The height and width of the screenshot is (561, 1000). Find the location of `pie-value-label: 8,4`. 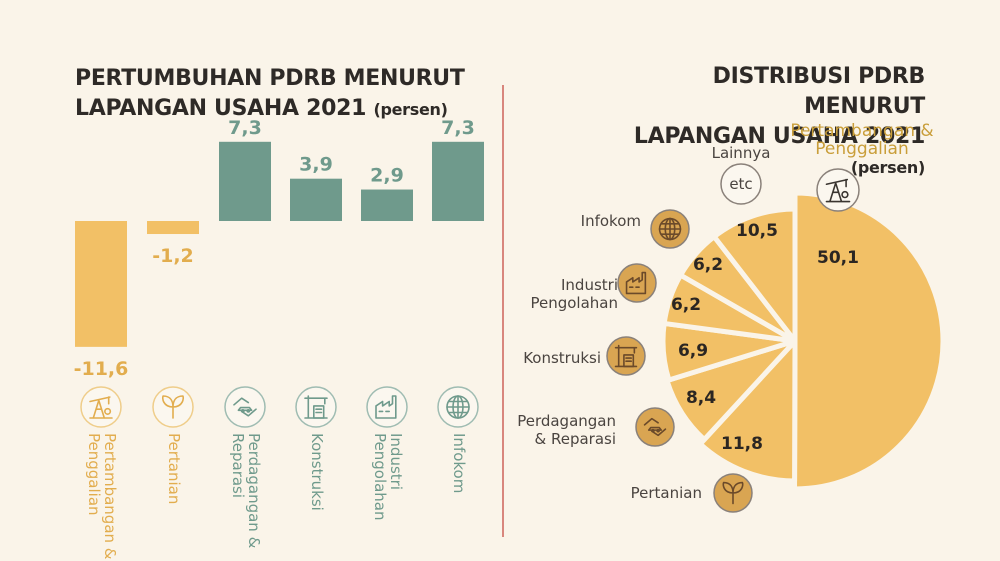

pie-value-label: 8,4 is located at coordinates (701, 398).